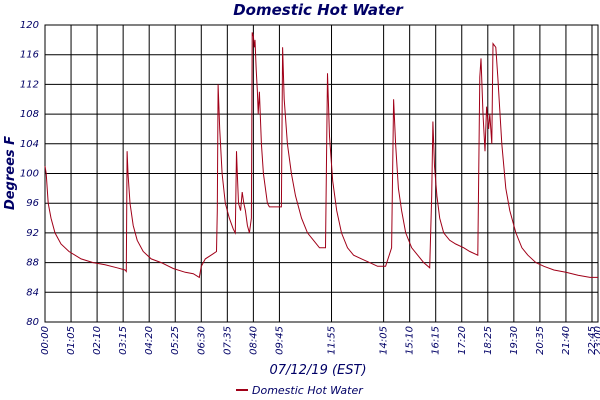  What do you see at coordinates (32, 322) in the screenshot?
I see `y-tick-label: 80` at bounding box center [32, 322].